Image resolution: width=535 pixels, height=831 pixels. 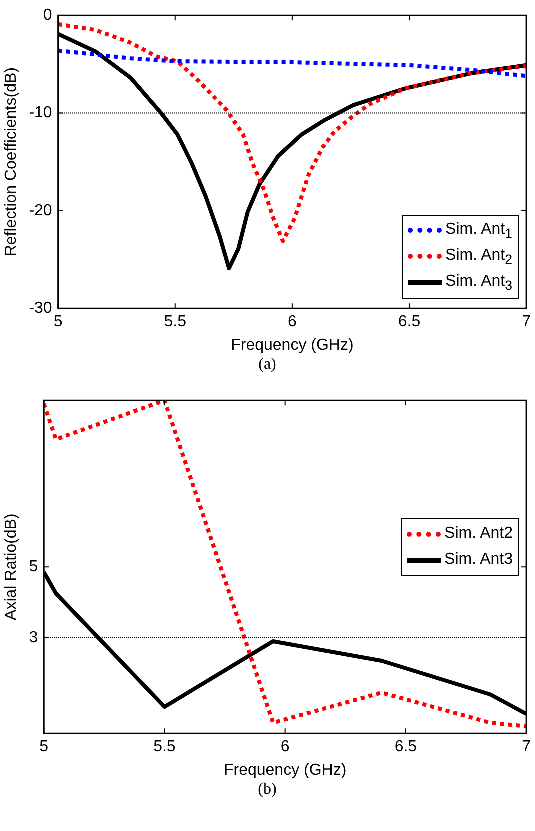 I want to click on legend-label: Sim. Ant3, so click(x=479, y=560).